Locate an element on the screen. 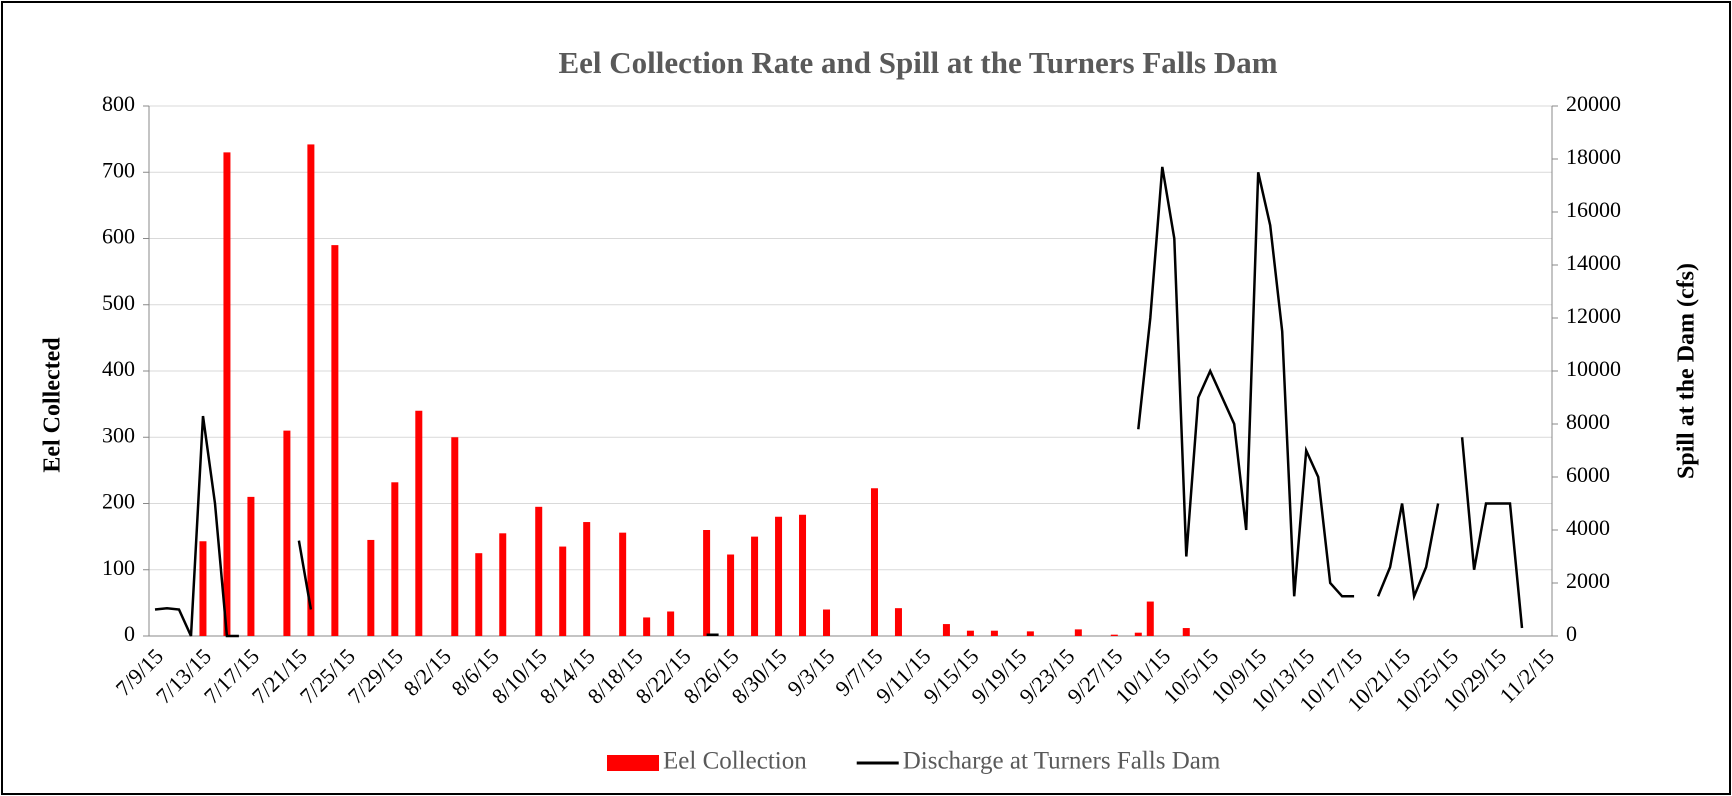 The width and height of the screenshot is (1732, 796). y2-tick-label: 8000 is located at coordinates (1588, 421).